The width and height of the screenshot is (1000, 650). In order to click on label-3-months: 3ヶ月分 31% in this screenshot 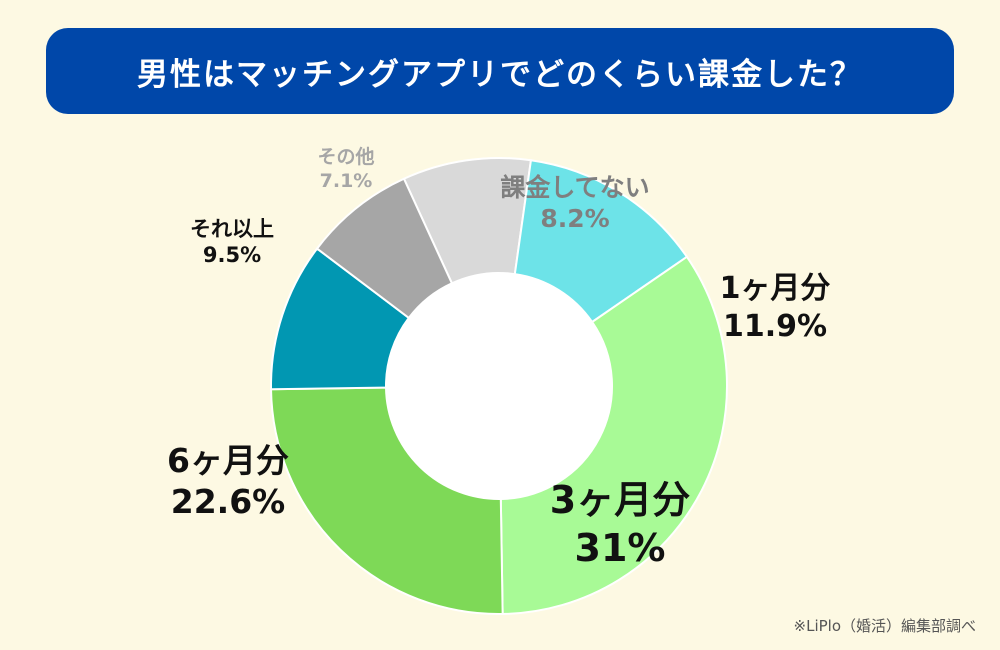, I will do `click(620, 524)`.